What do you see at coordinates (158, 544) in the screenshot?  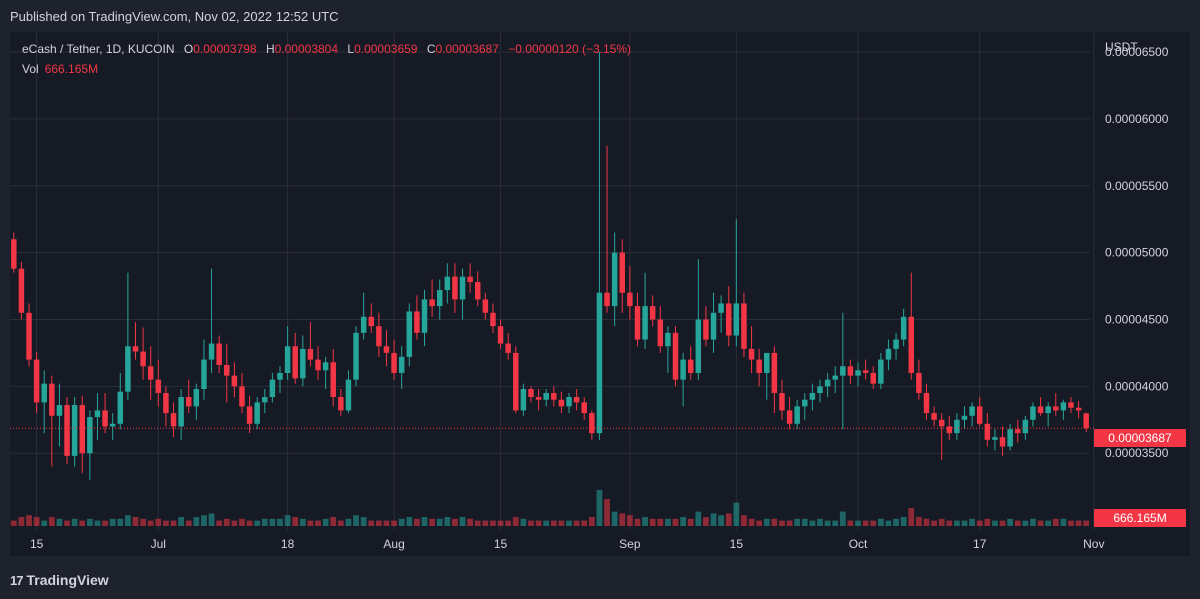 I see `x-tick-label: Jul` at bounding box center [158, 544].